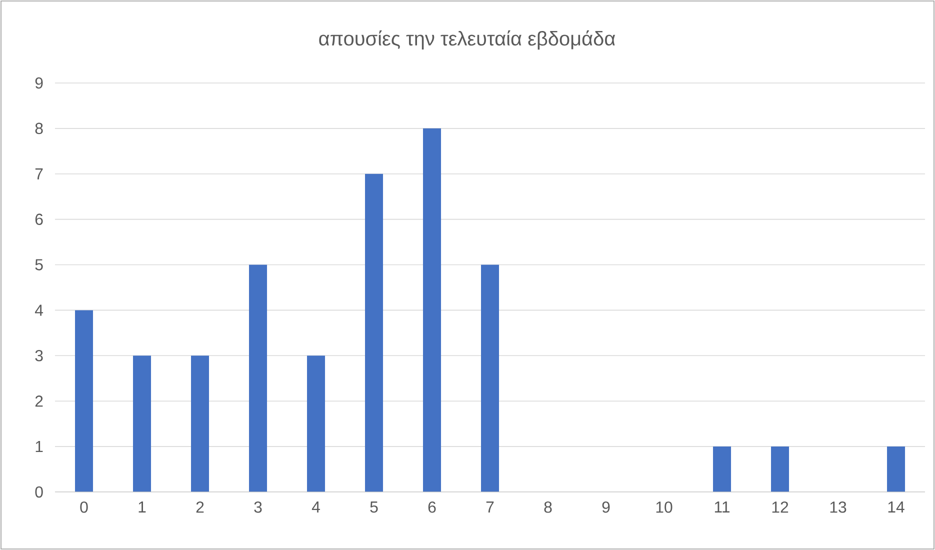  I want to click on y-tick-label: 2, so click(39, 401).